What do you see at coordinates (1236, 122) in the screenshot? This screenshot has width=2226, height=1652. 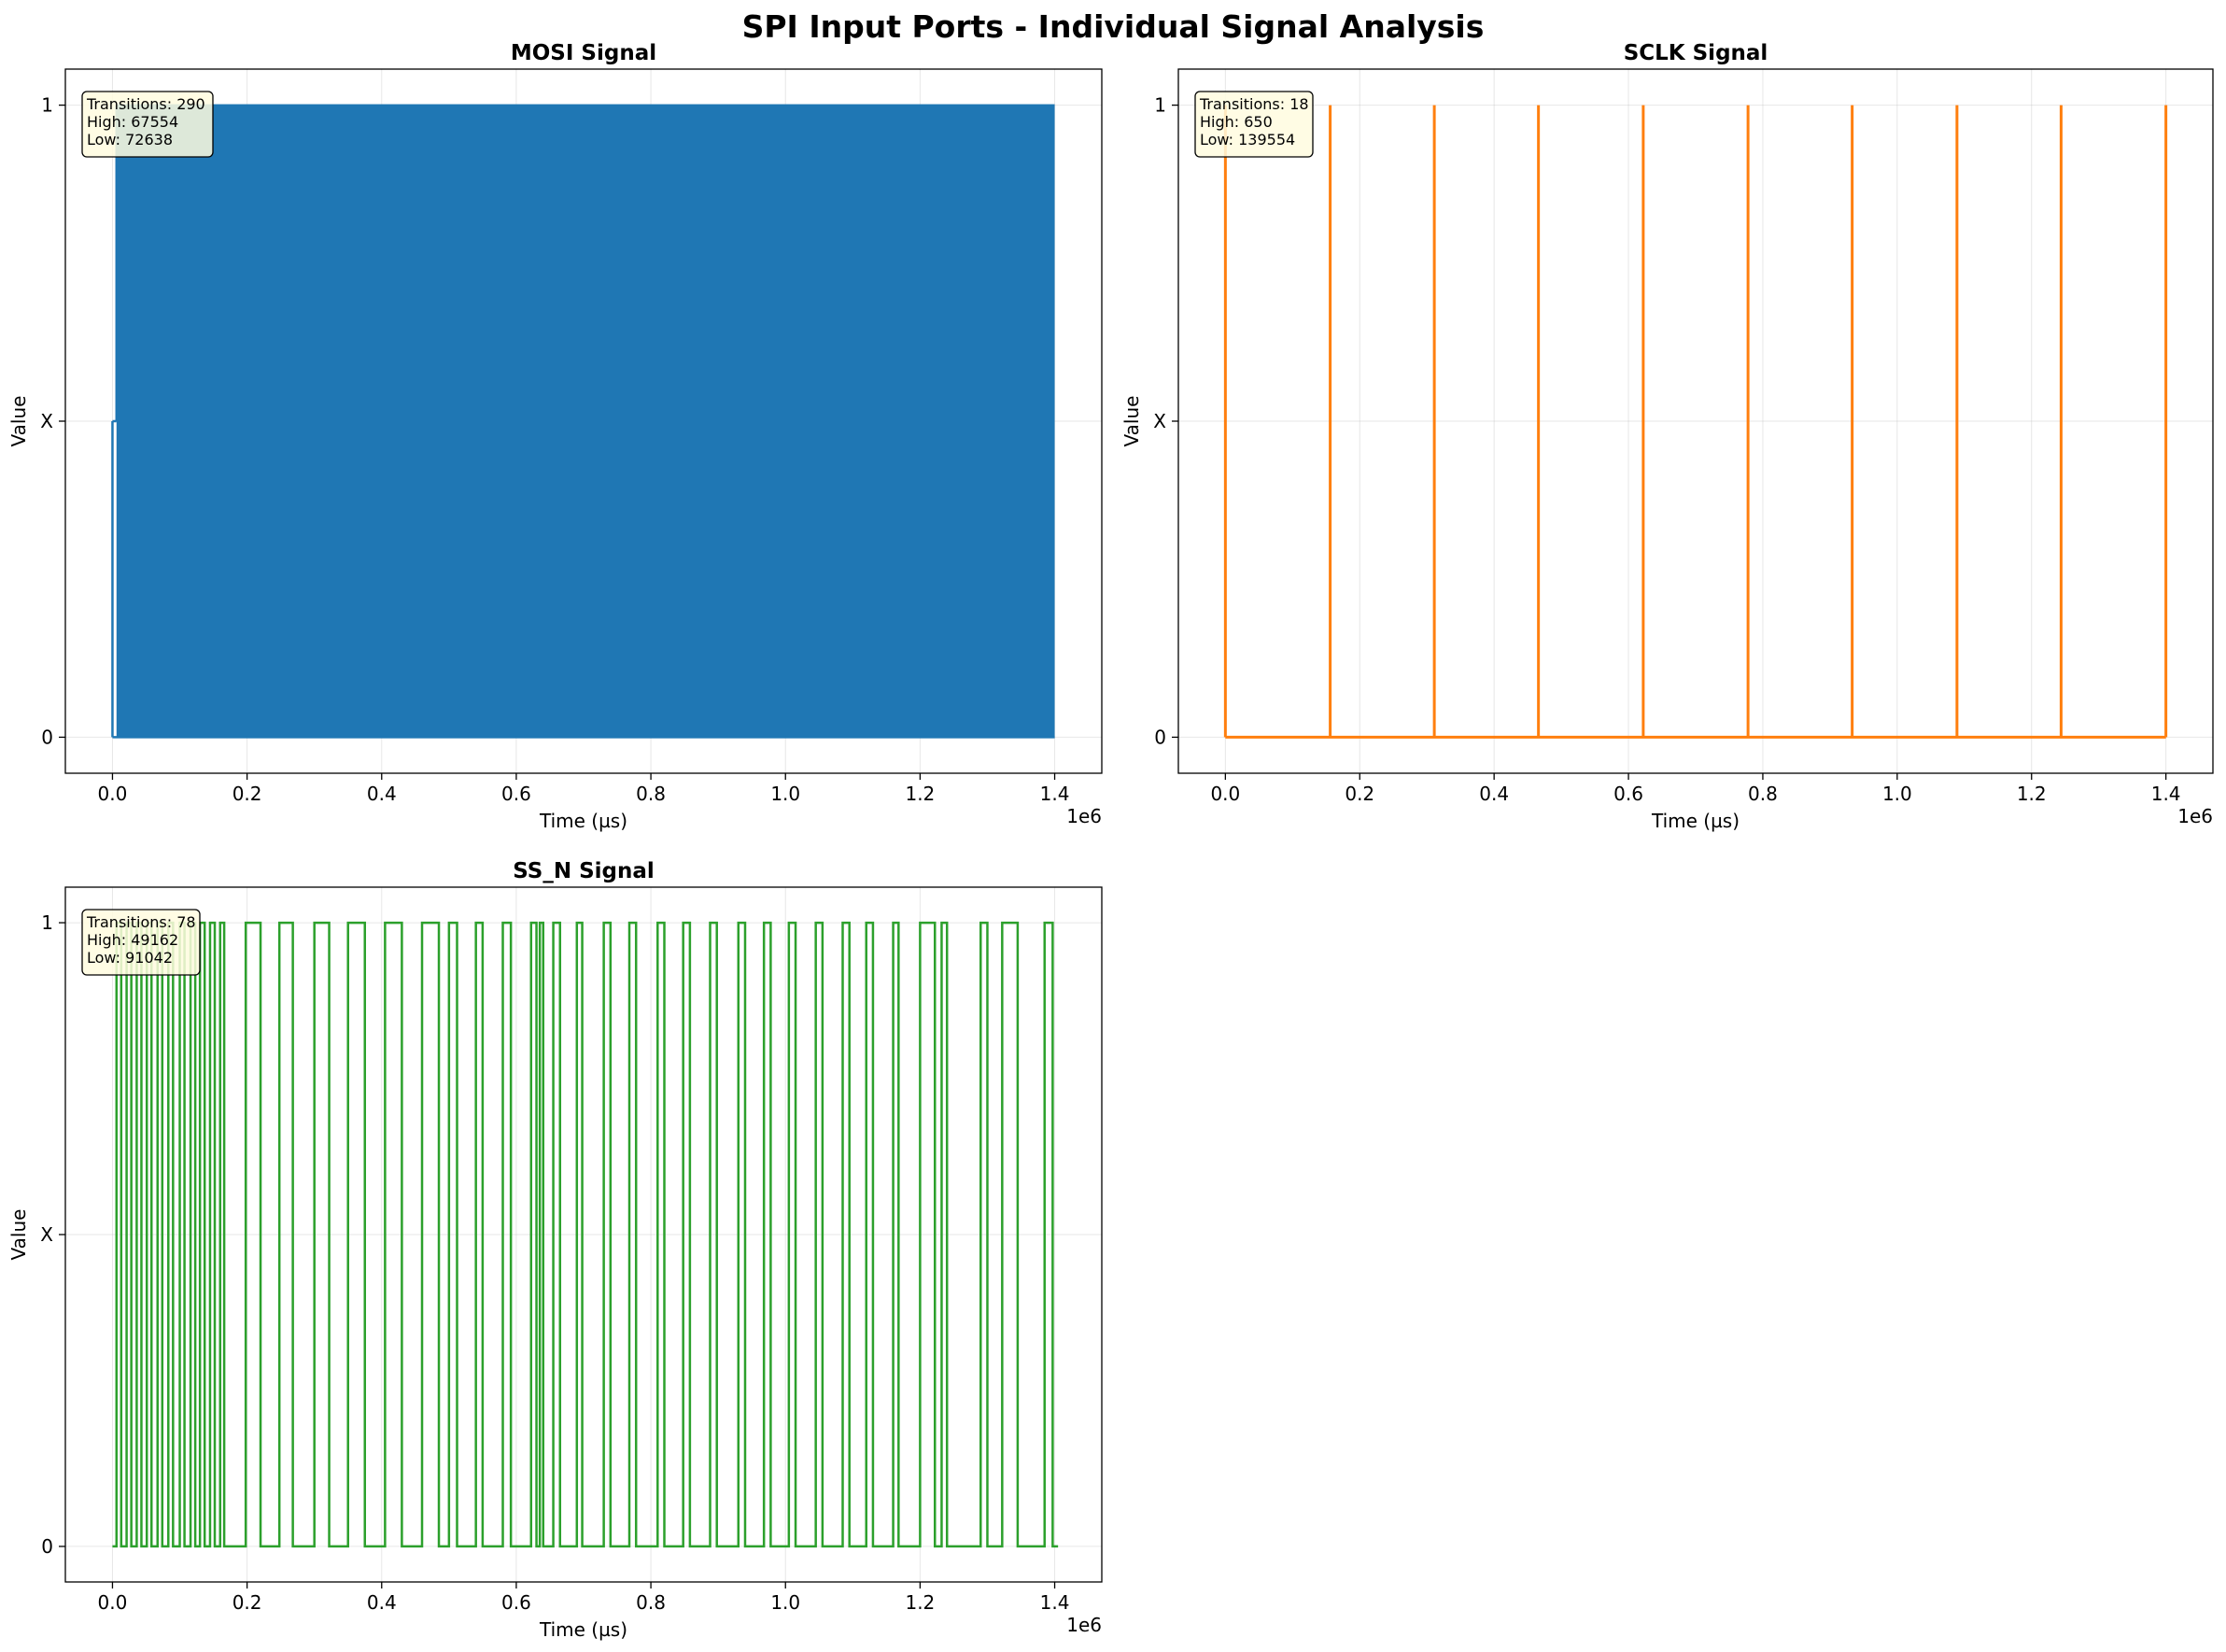 I see `stats-line: High: 650` at bounding box center [1236, 122].